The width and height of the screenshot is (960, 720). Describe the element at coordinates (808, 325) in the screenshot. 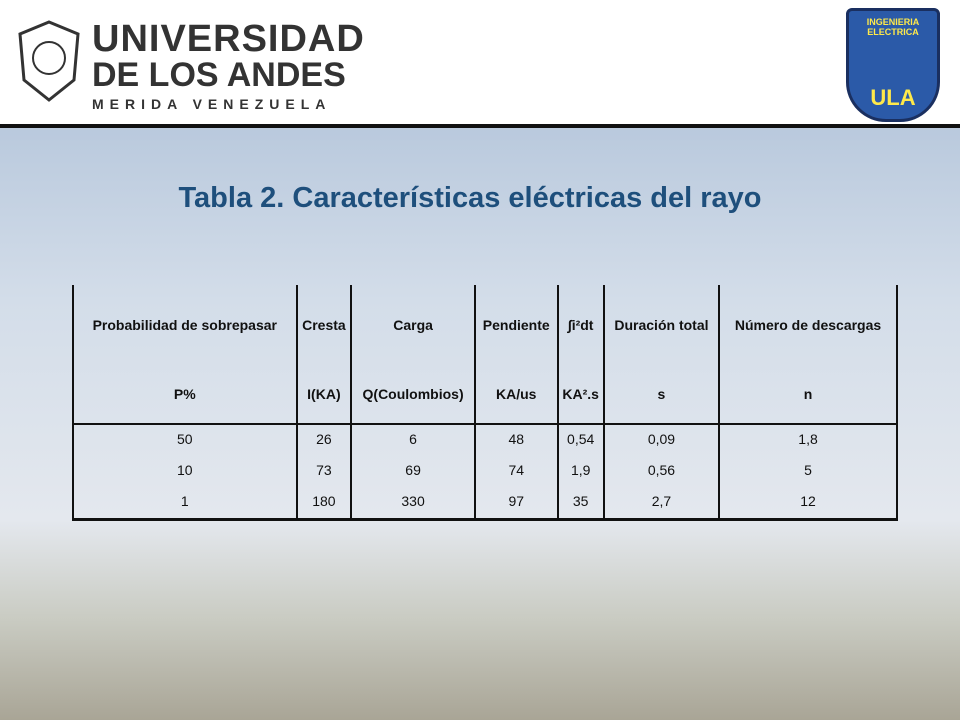

I see `header-cell: Número de descargas` at that location.